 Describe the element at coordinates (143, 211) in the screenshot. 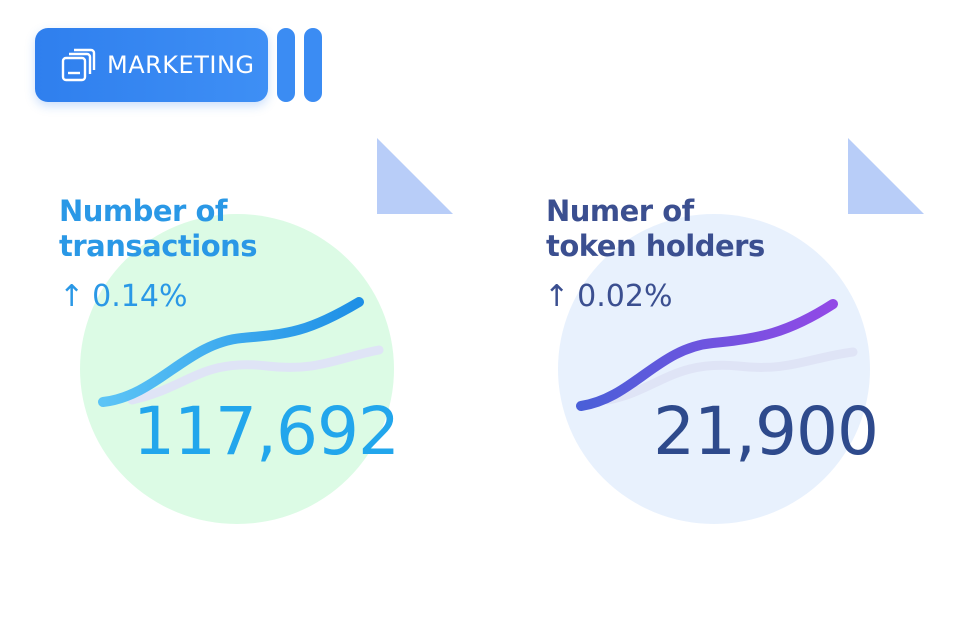

I see `card-title-line: Number of` at that location.